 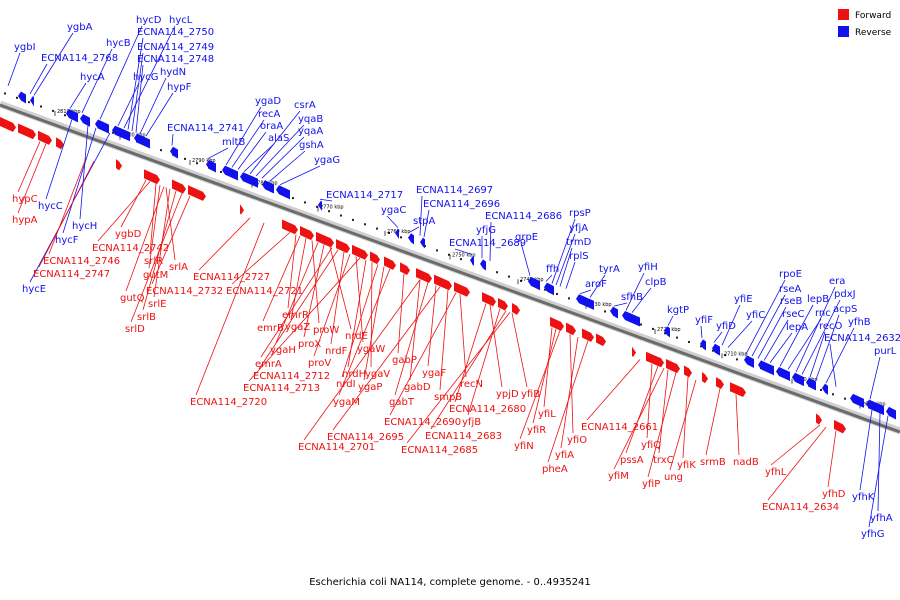 What do you see at coordinates (291, 376) in the screenshot?
I see `gene-label-ecna114-2712: ECNA114_2712` at bounding box center [291, 376].